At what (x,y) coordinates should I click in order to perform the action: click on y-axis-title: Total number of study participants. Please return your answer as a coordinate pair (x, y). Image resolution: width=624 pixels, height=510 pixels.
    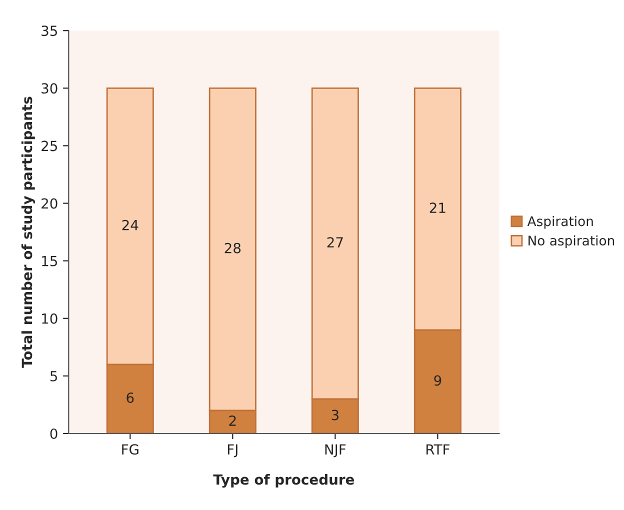
    Looking at the image, I should click on (28, 232).